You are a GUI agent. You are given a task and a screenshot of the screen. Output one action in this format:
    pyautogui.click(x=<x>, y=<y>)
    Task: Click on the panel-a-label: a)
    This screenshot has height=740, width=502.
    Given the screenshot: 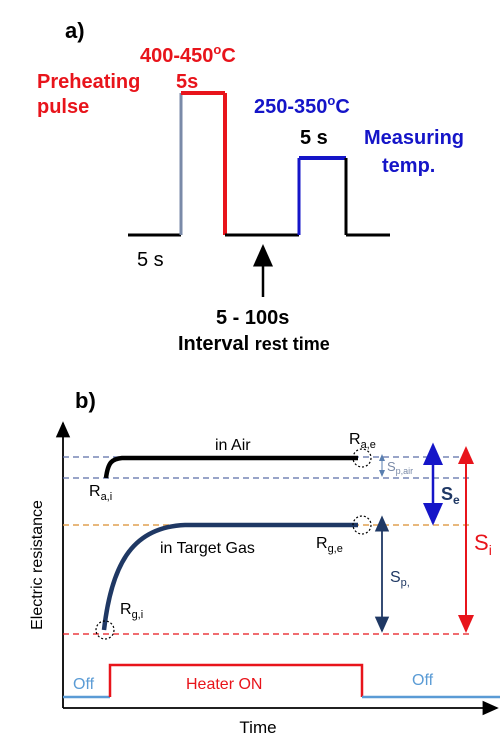 What is the action you would take?
    pyautogui.click(x=75, y=30)
    